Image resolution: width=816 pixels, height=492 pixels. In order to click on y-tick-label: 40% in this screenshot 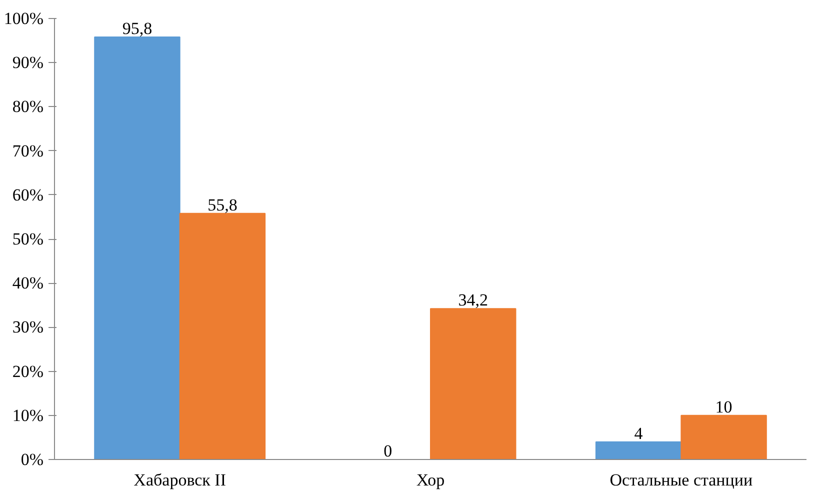, I will do `click(28, 283)`.